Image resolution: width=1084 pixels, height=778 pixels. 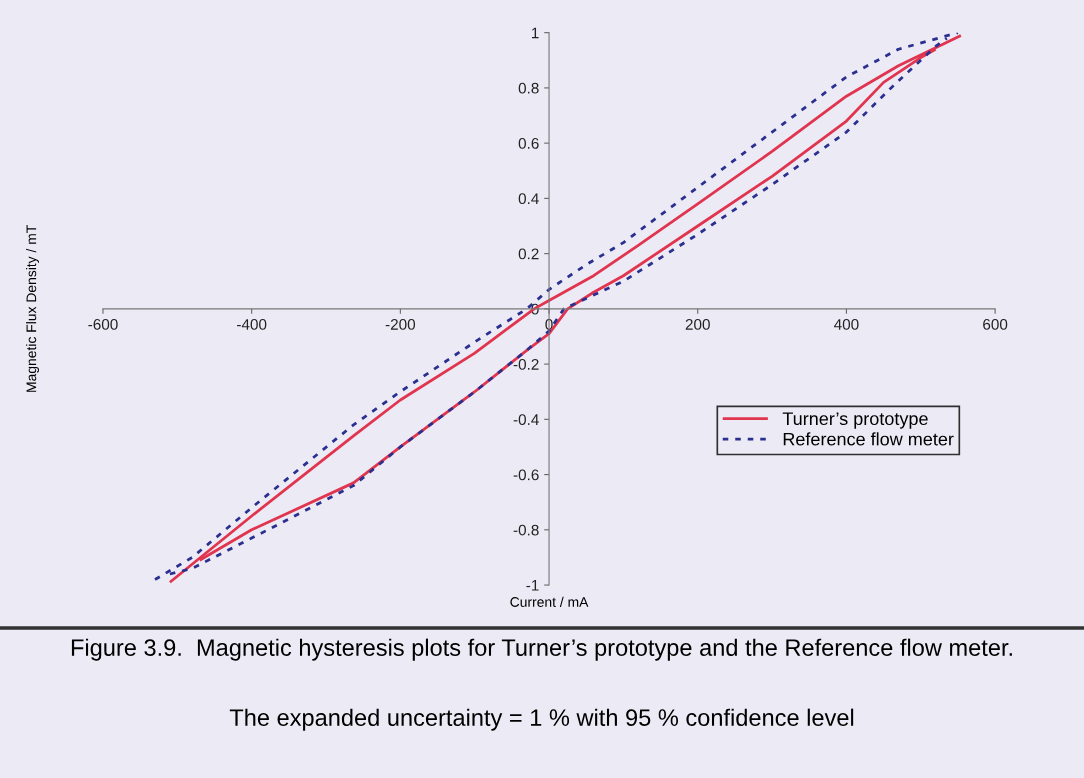 What do you see at coordinates (32, 308) in the screenshot?
I see `y-axis-title: Magnetic Flux Density / mT` at bounding box center [32, 308].